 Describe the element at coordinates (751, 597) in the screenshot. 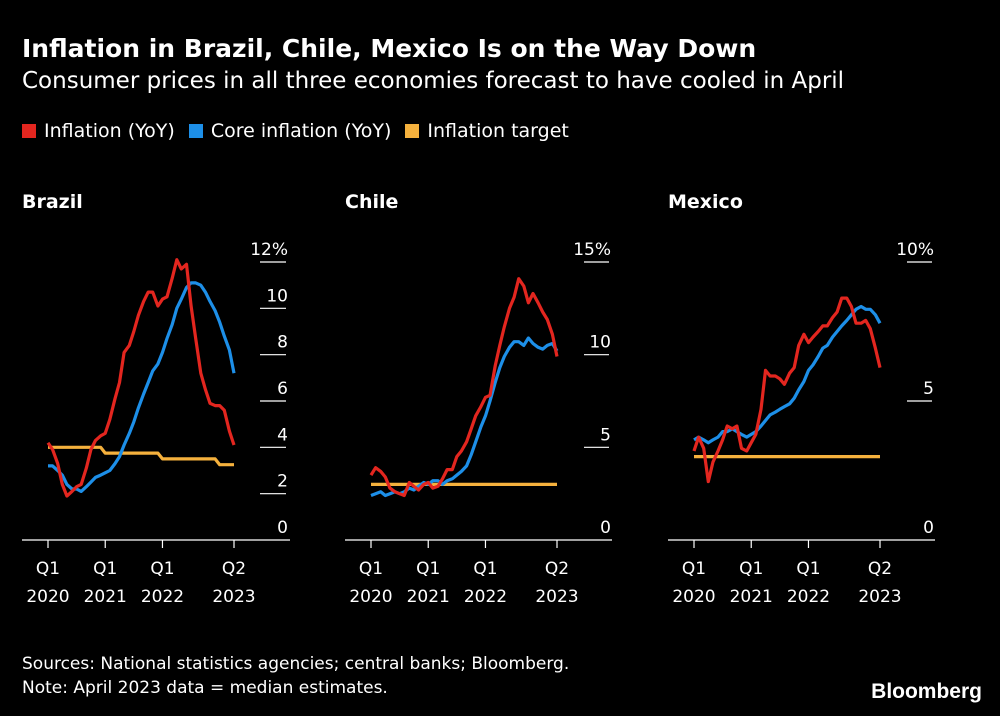

I see `mexico-xtick-year: 2021` at that location.